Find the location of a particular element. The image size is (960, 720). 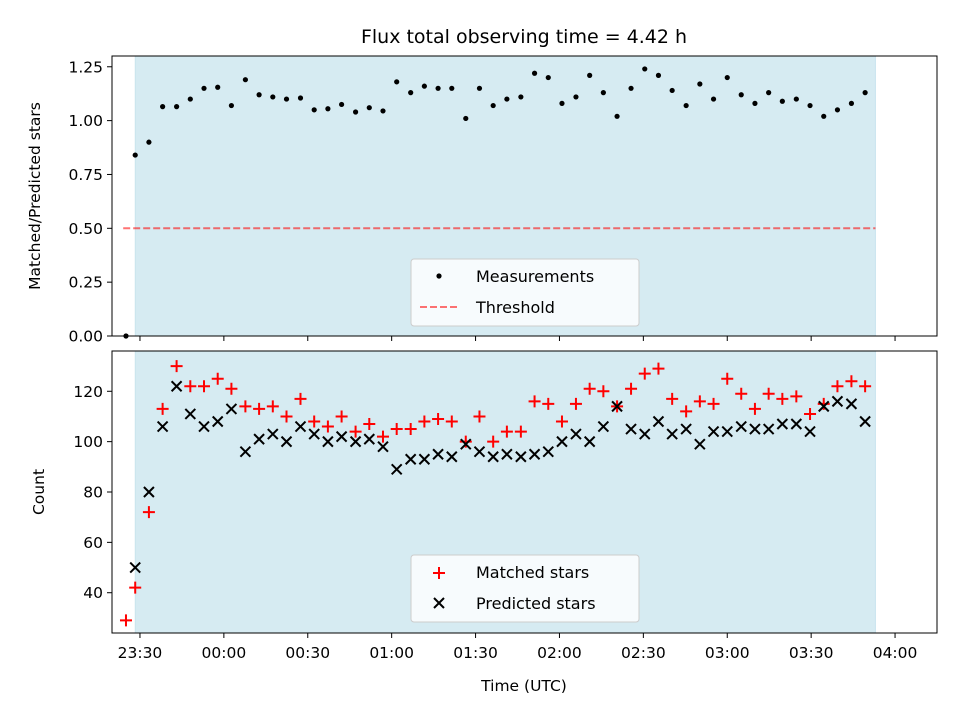

top-y-ticks: 0.00 0.25 0.50 0.75 1.00 1.25 is located at coordinates (90, 202).